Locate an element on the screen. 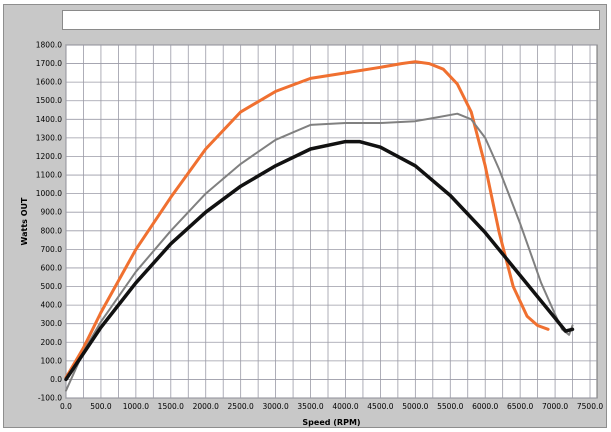  y-tick-label: 1600.0 is located at coordinates (49, 82).